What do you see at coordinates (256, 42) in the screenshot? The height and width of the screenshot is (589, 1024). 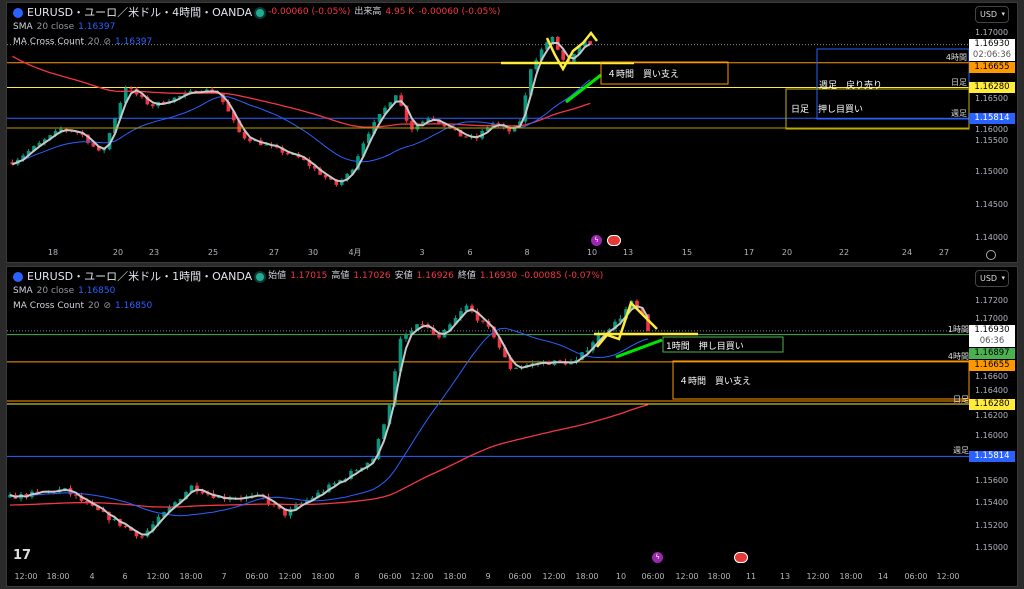 I see `macc-legend: MA Cross Count 20 ⊘ 1.16397` at bounding box center [256, 42].